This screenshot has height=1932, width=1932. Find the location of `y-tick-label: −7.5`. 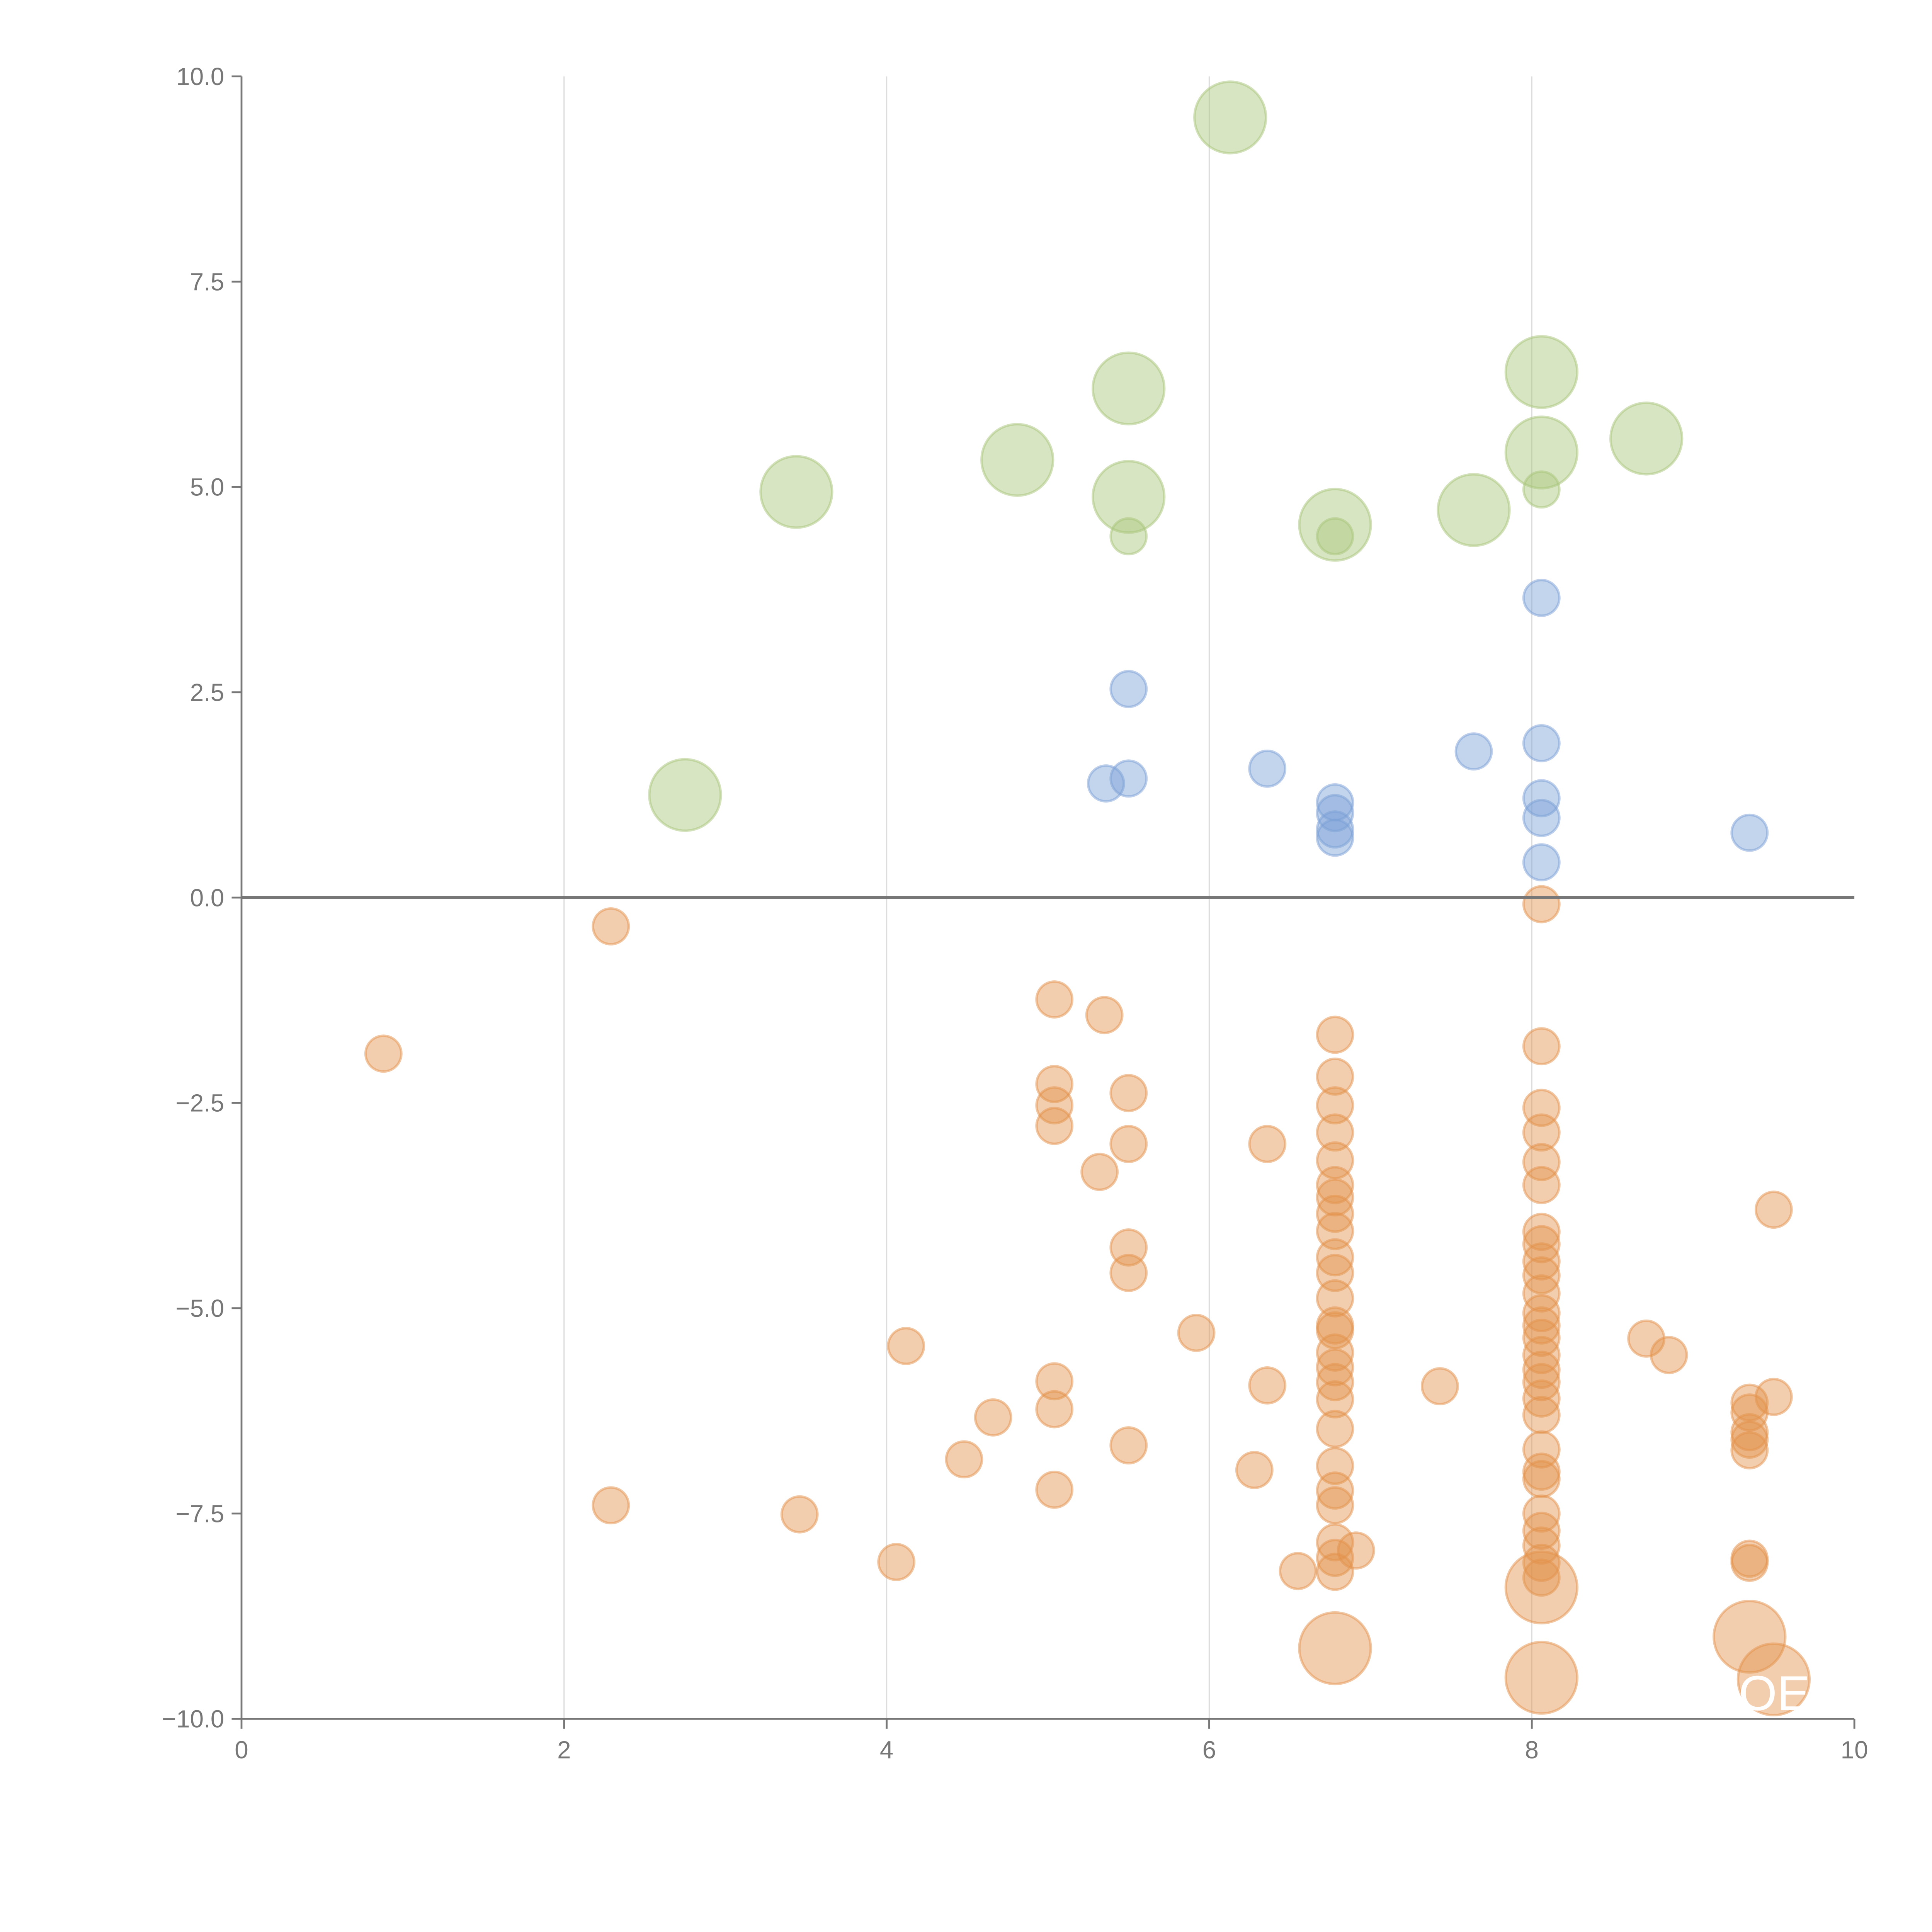

y-tick-label: −7.5 is located at coordinates (200, 1513).